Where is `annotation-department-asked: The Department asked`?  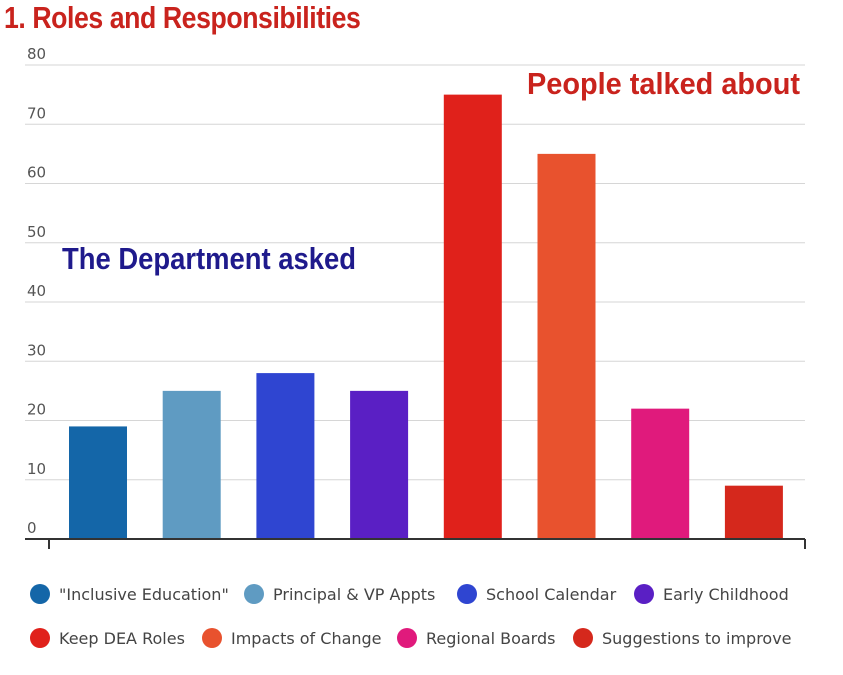
annotation-department-asked: The Department asked is located at coordinates (209, 258).